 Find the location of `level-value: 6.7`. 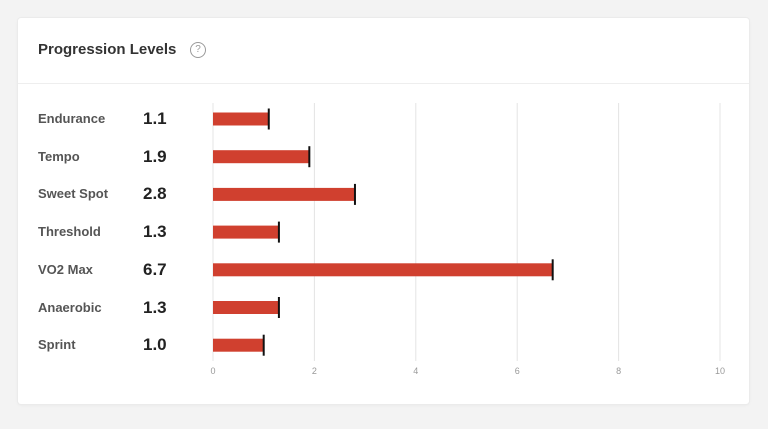

level-value: 6.7 is located at coordinates (155, 269).